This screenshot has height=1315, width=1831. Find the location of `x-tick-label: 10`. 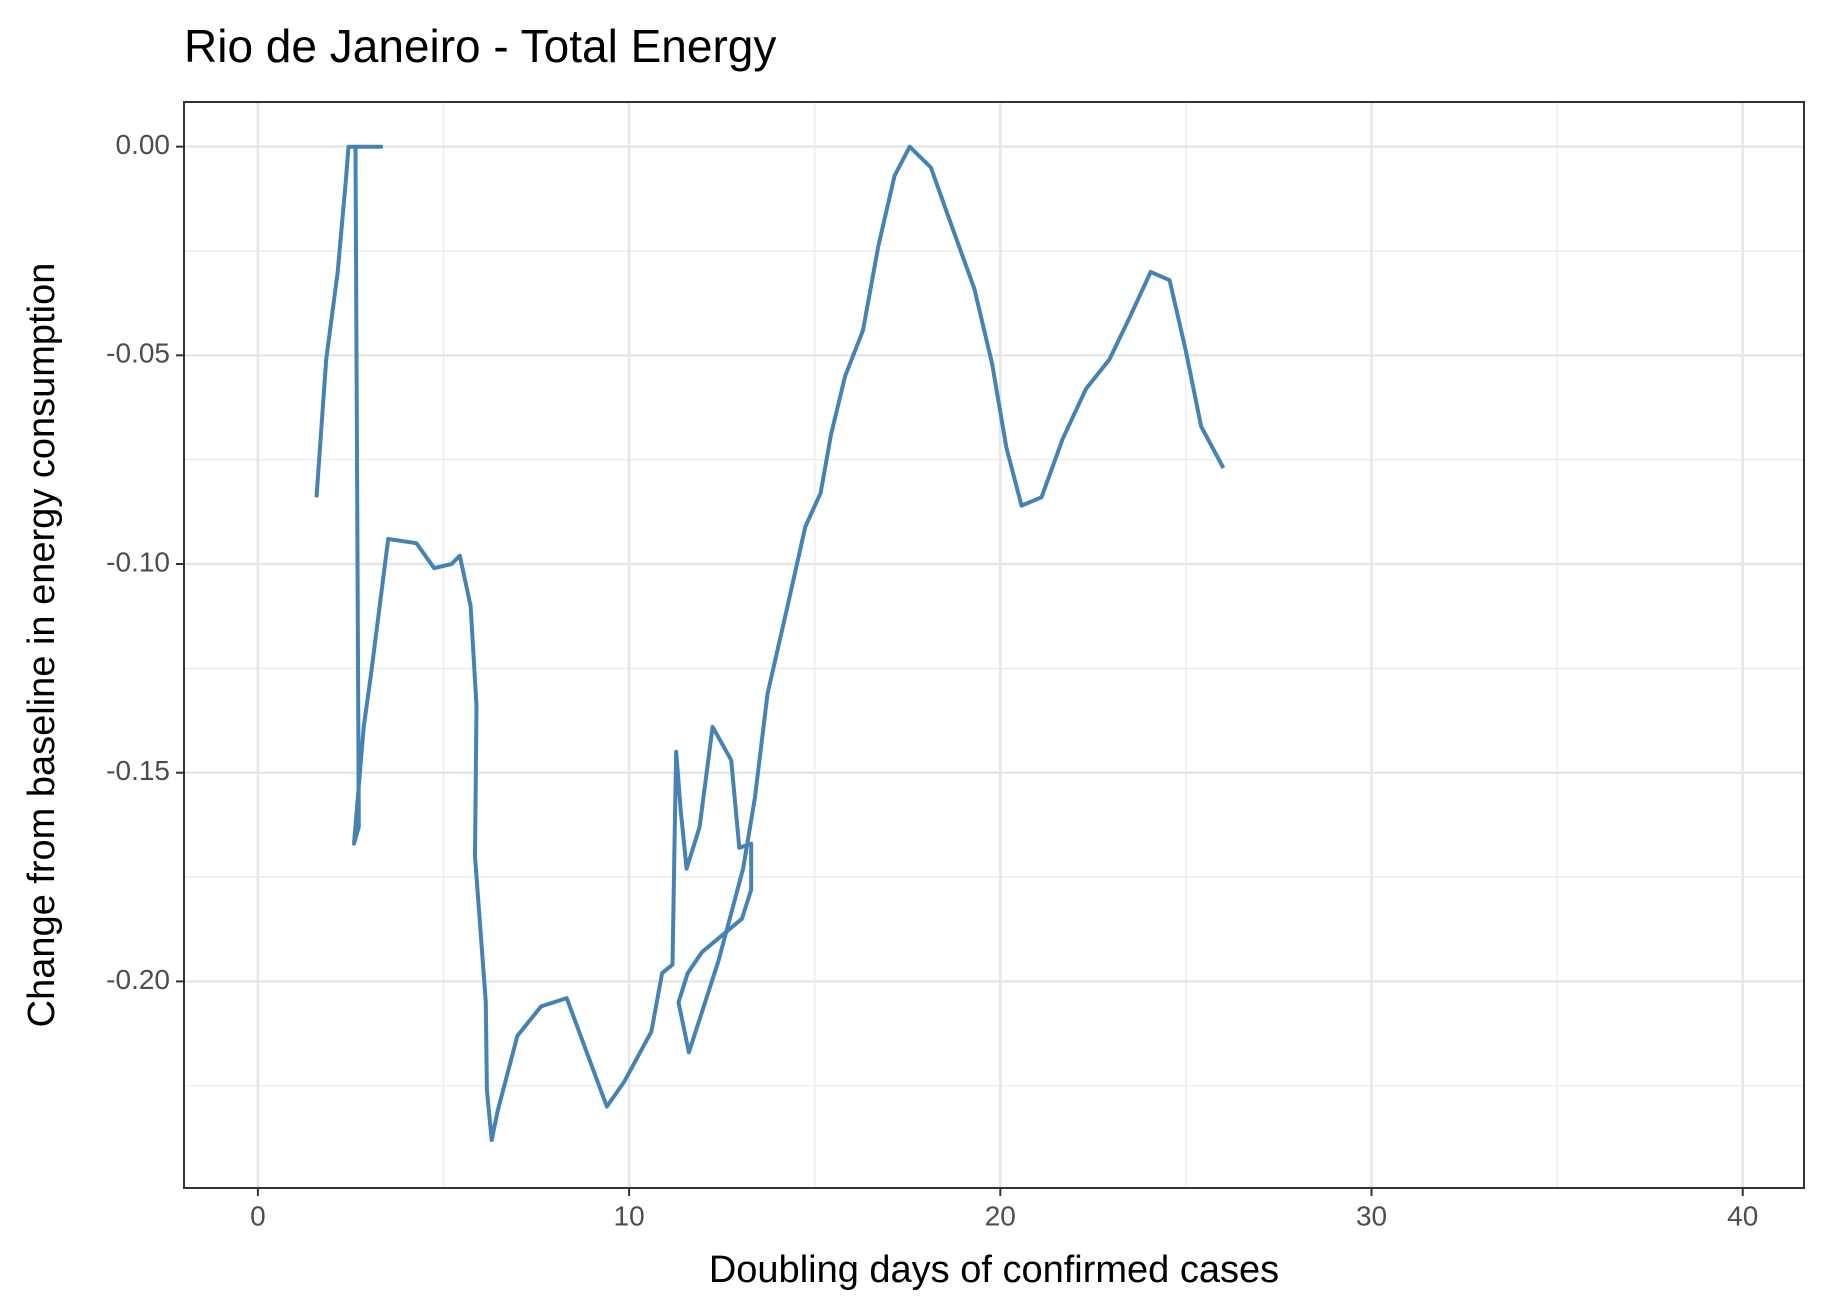

x-tick-label: 10 is located at coordinates (629, 1215).